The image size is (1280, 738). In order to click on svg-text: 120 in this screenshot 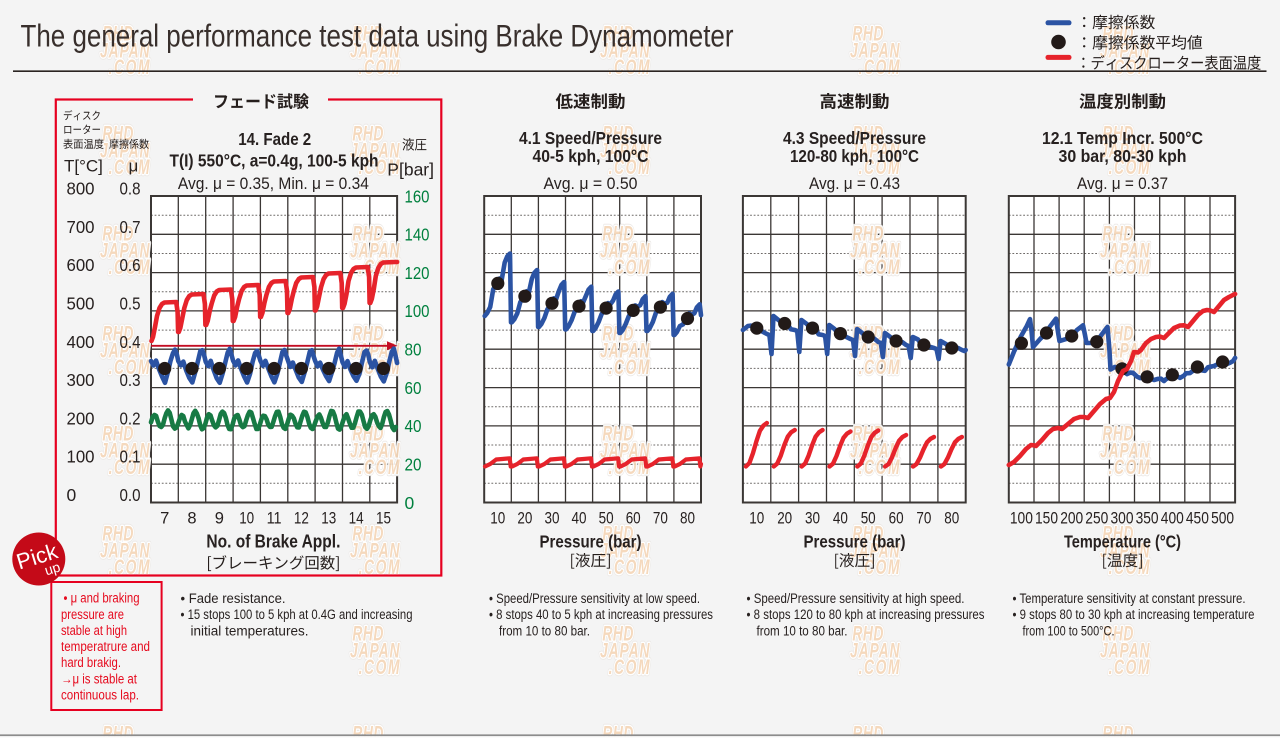, I will do `click(417, 273)`.